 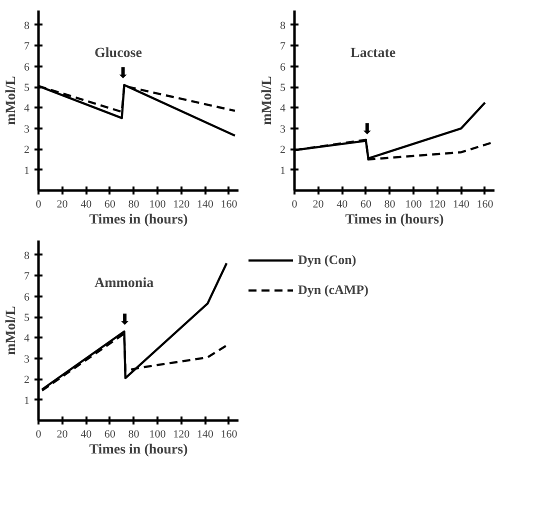 What do you see at coordinates (124, 283) in the screenshot?
I see `text: Ammonia` at bounding box center [124, 283].